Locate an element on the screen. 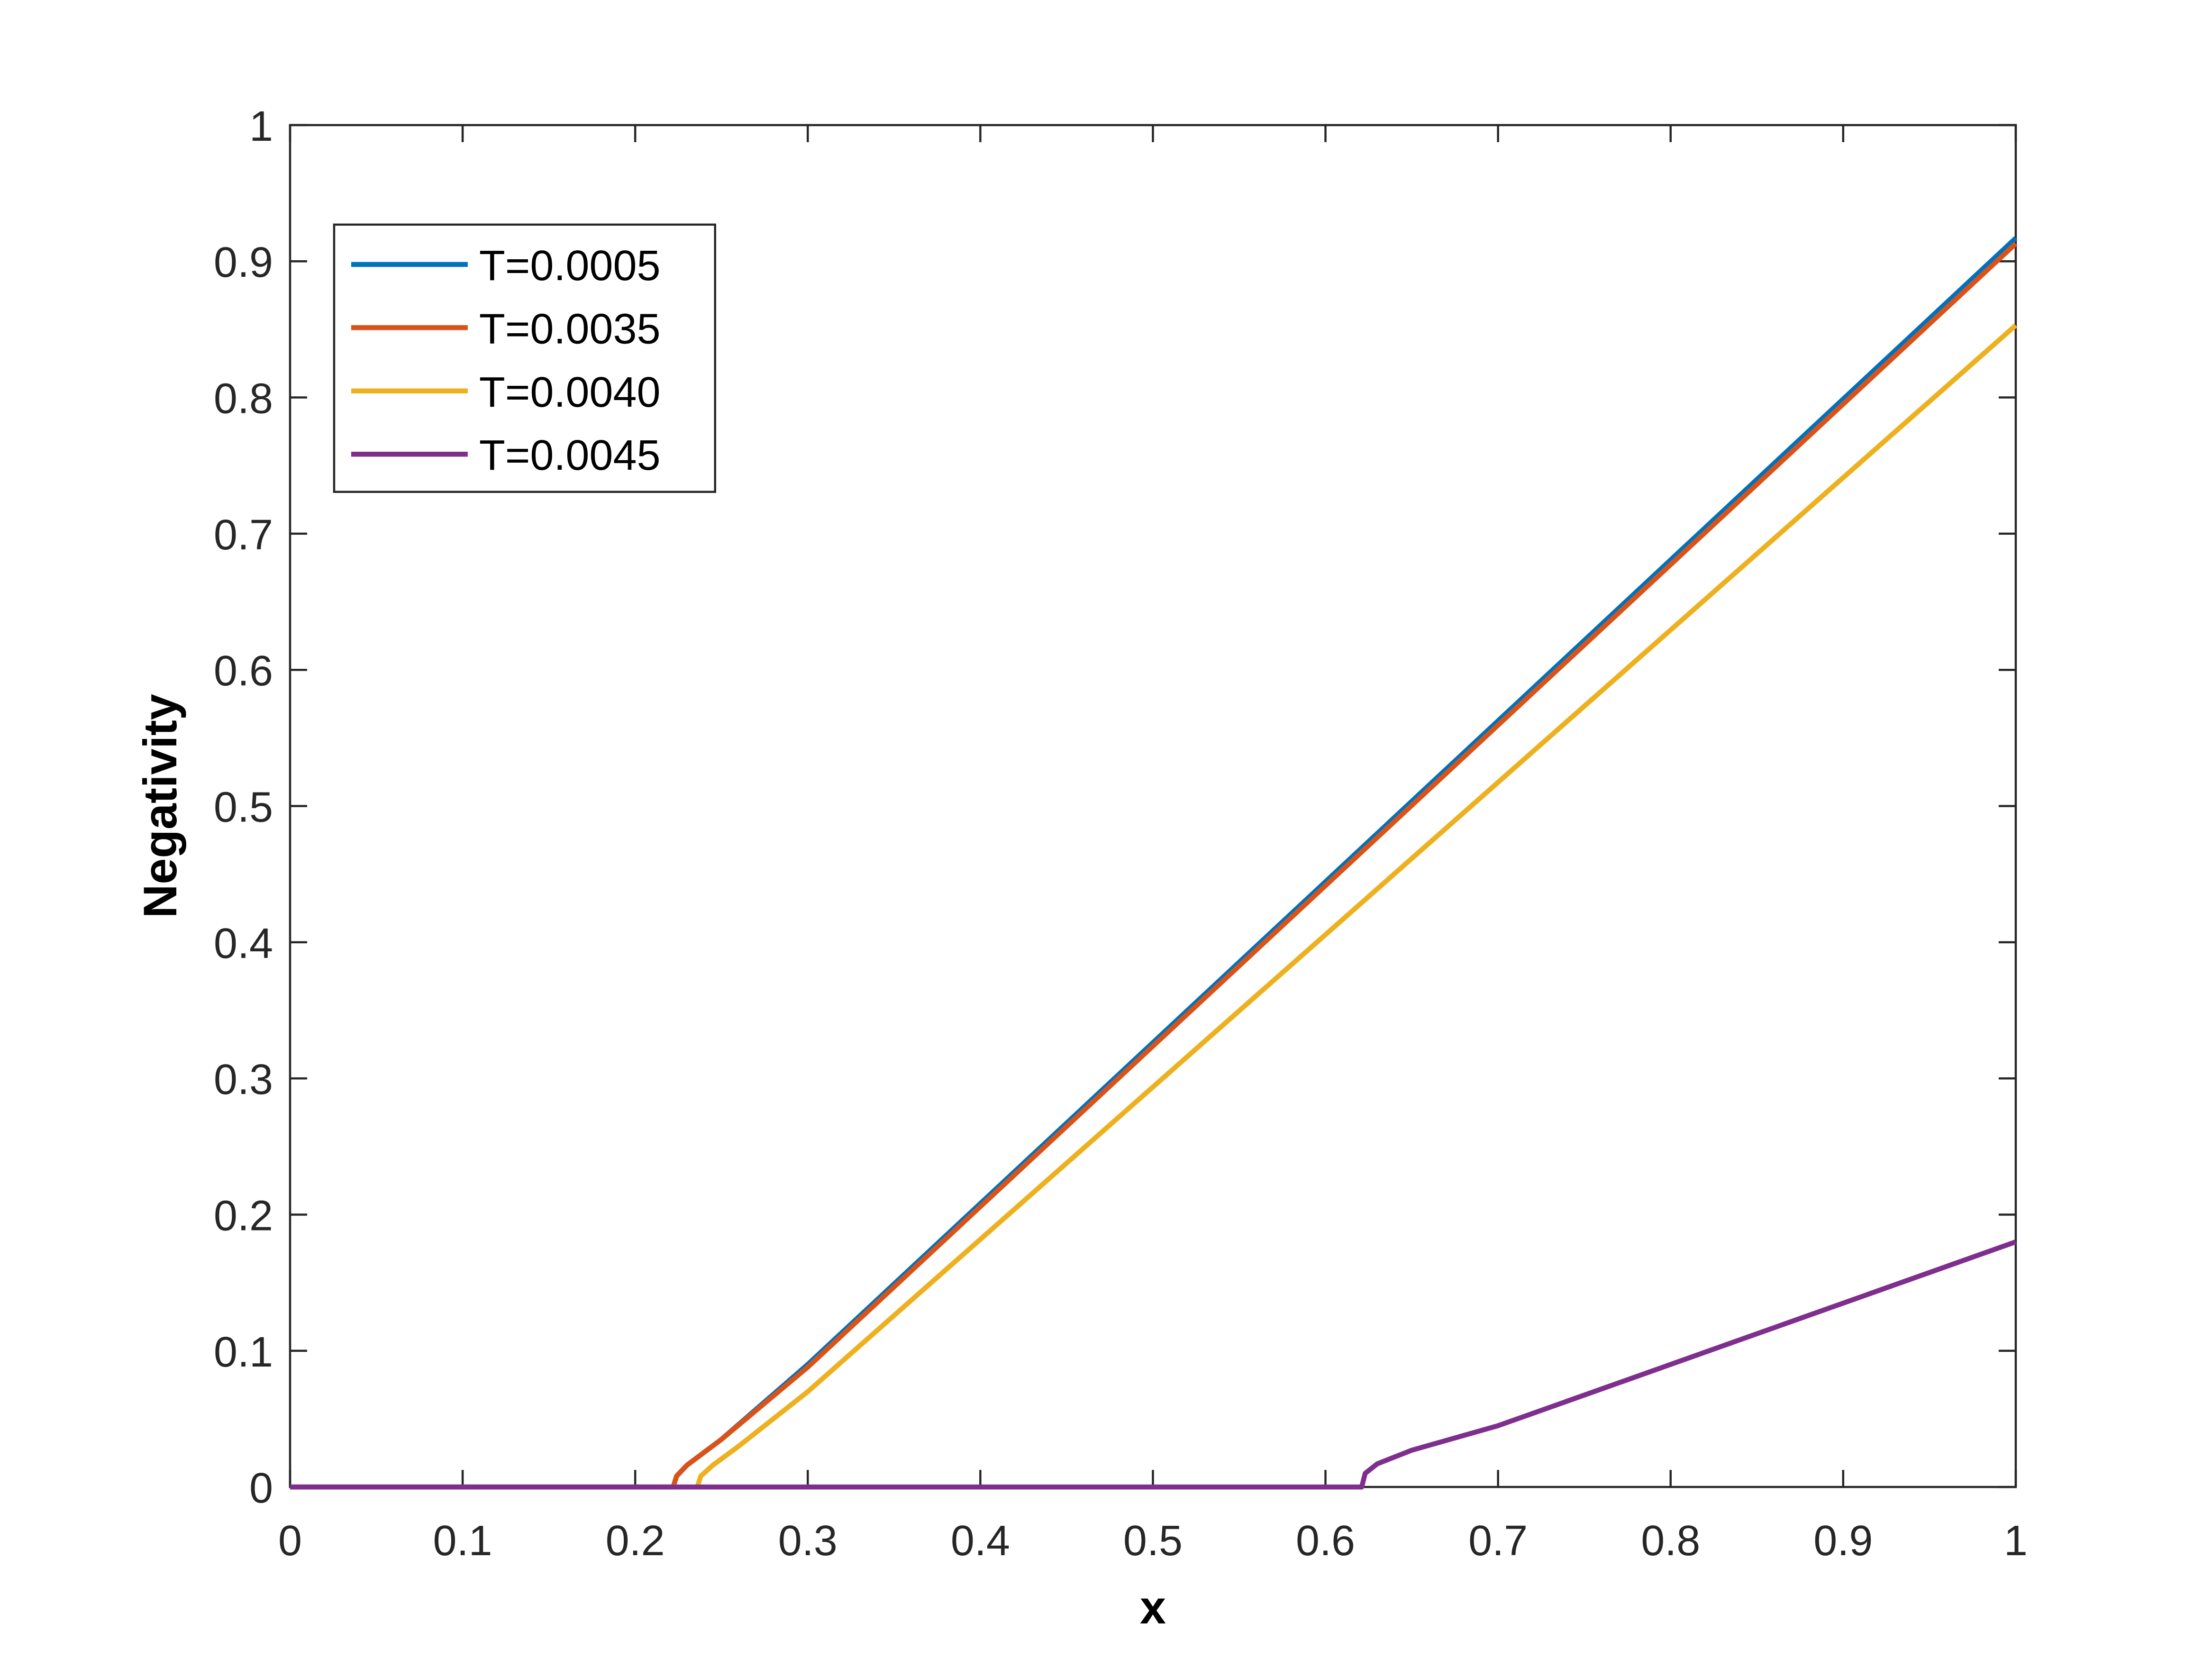 This screenshot has width=2212, height=1659. y-tick-label: 0.7 is located at coordinates (243, 535).